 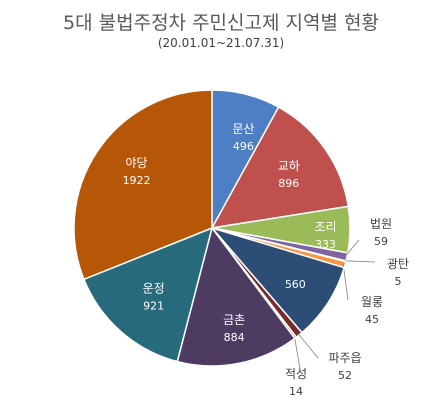 What do you see at coordinates (221, 23) in the screenshot?
I see `chart-title: 5대 불법주정차 주민신고제 지역별 현황` at bounding box center [221, 23].